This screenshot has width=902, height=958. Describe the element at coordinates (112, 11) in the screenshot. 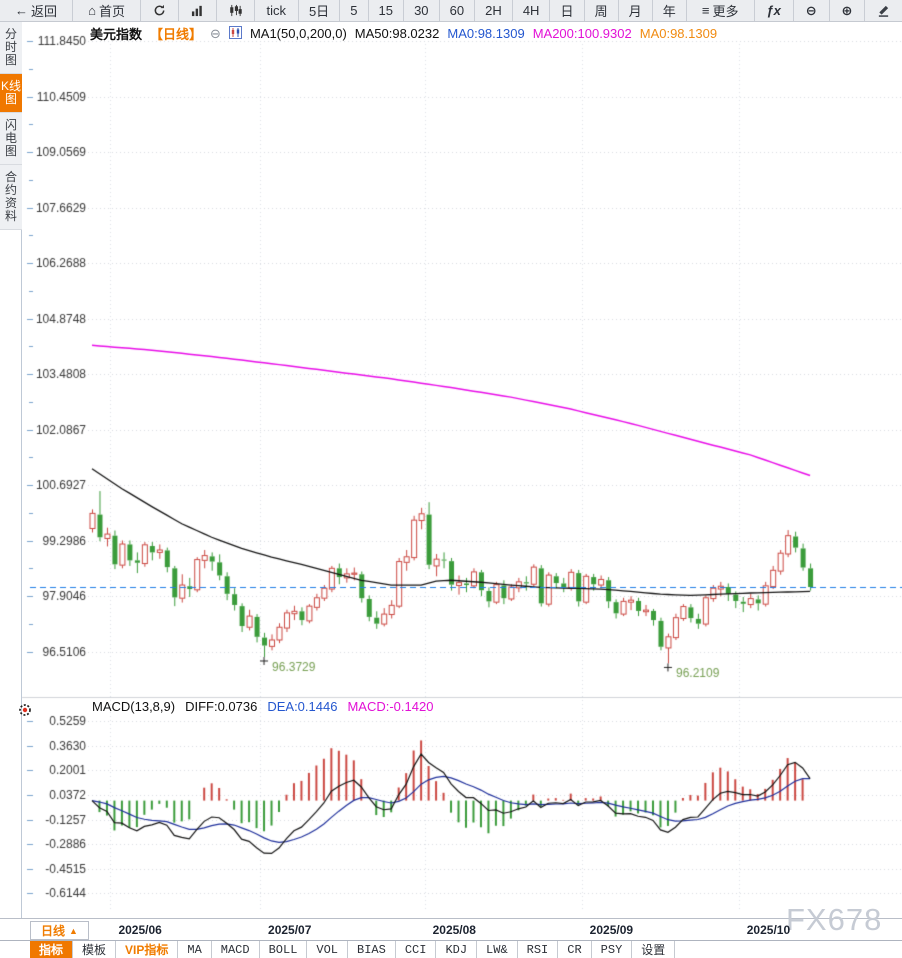

I see `home-button-label: 首页` at that location.